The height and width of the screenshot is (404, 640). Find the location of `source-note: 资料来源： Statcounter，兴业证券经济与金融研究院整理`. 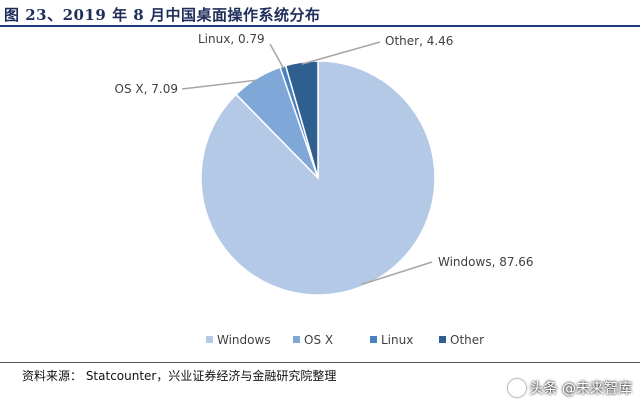

source-note: 资料来源： Statcounter，兴业证券经济与金融研究院整理 is located at coordinates (179, 376).